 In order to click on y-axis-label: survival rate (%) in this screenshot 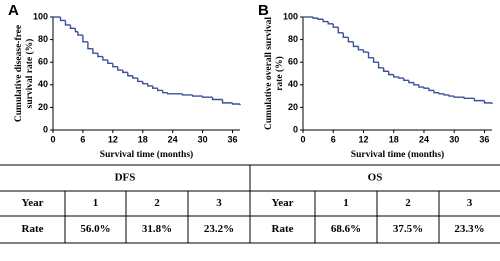, I will do `click(29, 74)`.